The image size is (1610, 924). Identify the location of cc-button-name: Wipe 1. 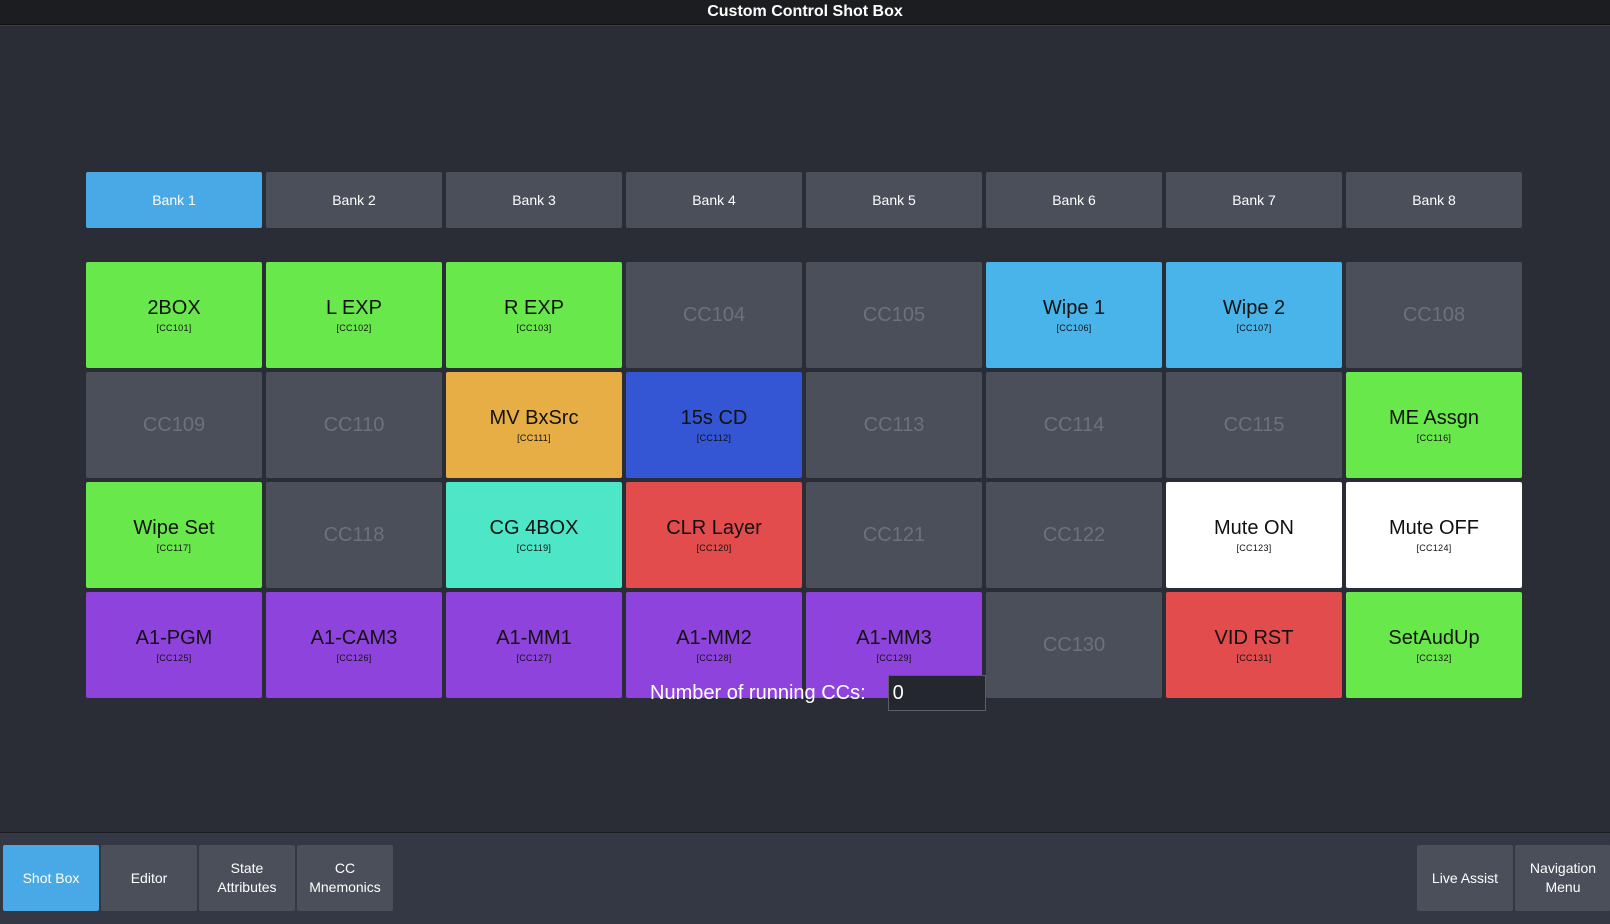
(1074, 308).